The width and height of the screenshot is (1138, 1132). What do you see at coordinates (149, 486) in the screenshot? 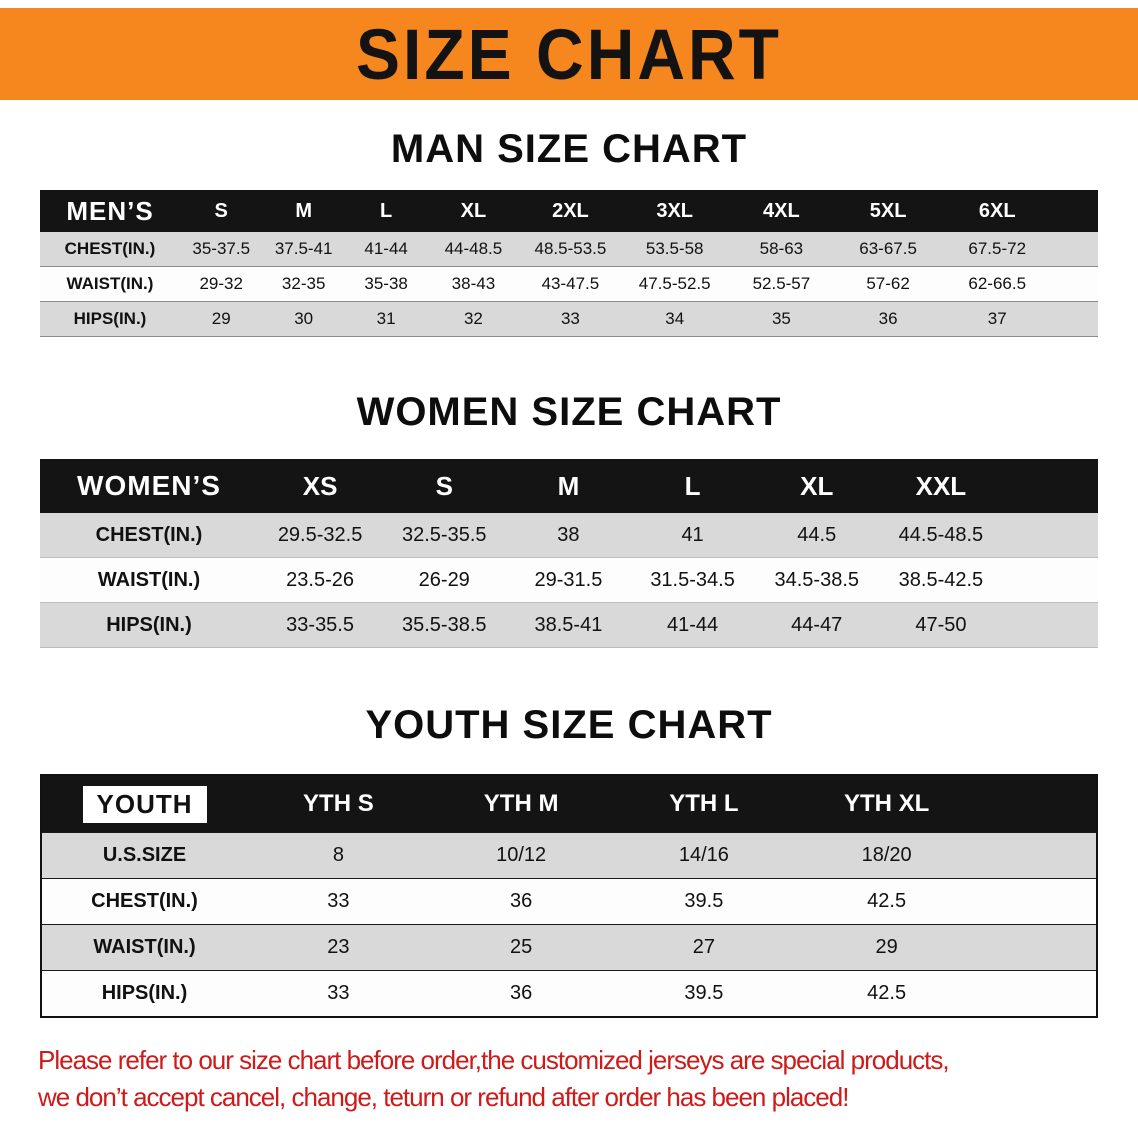
I see `table-title: WOMEN’S` at bounding box center [149, 486].